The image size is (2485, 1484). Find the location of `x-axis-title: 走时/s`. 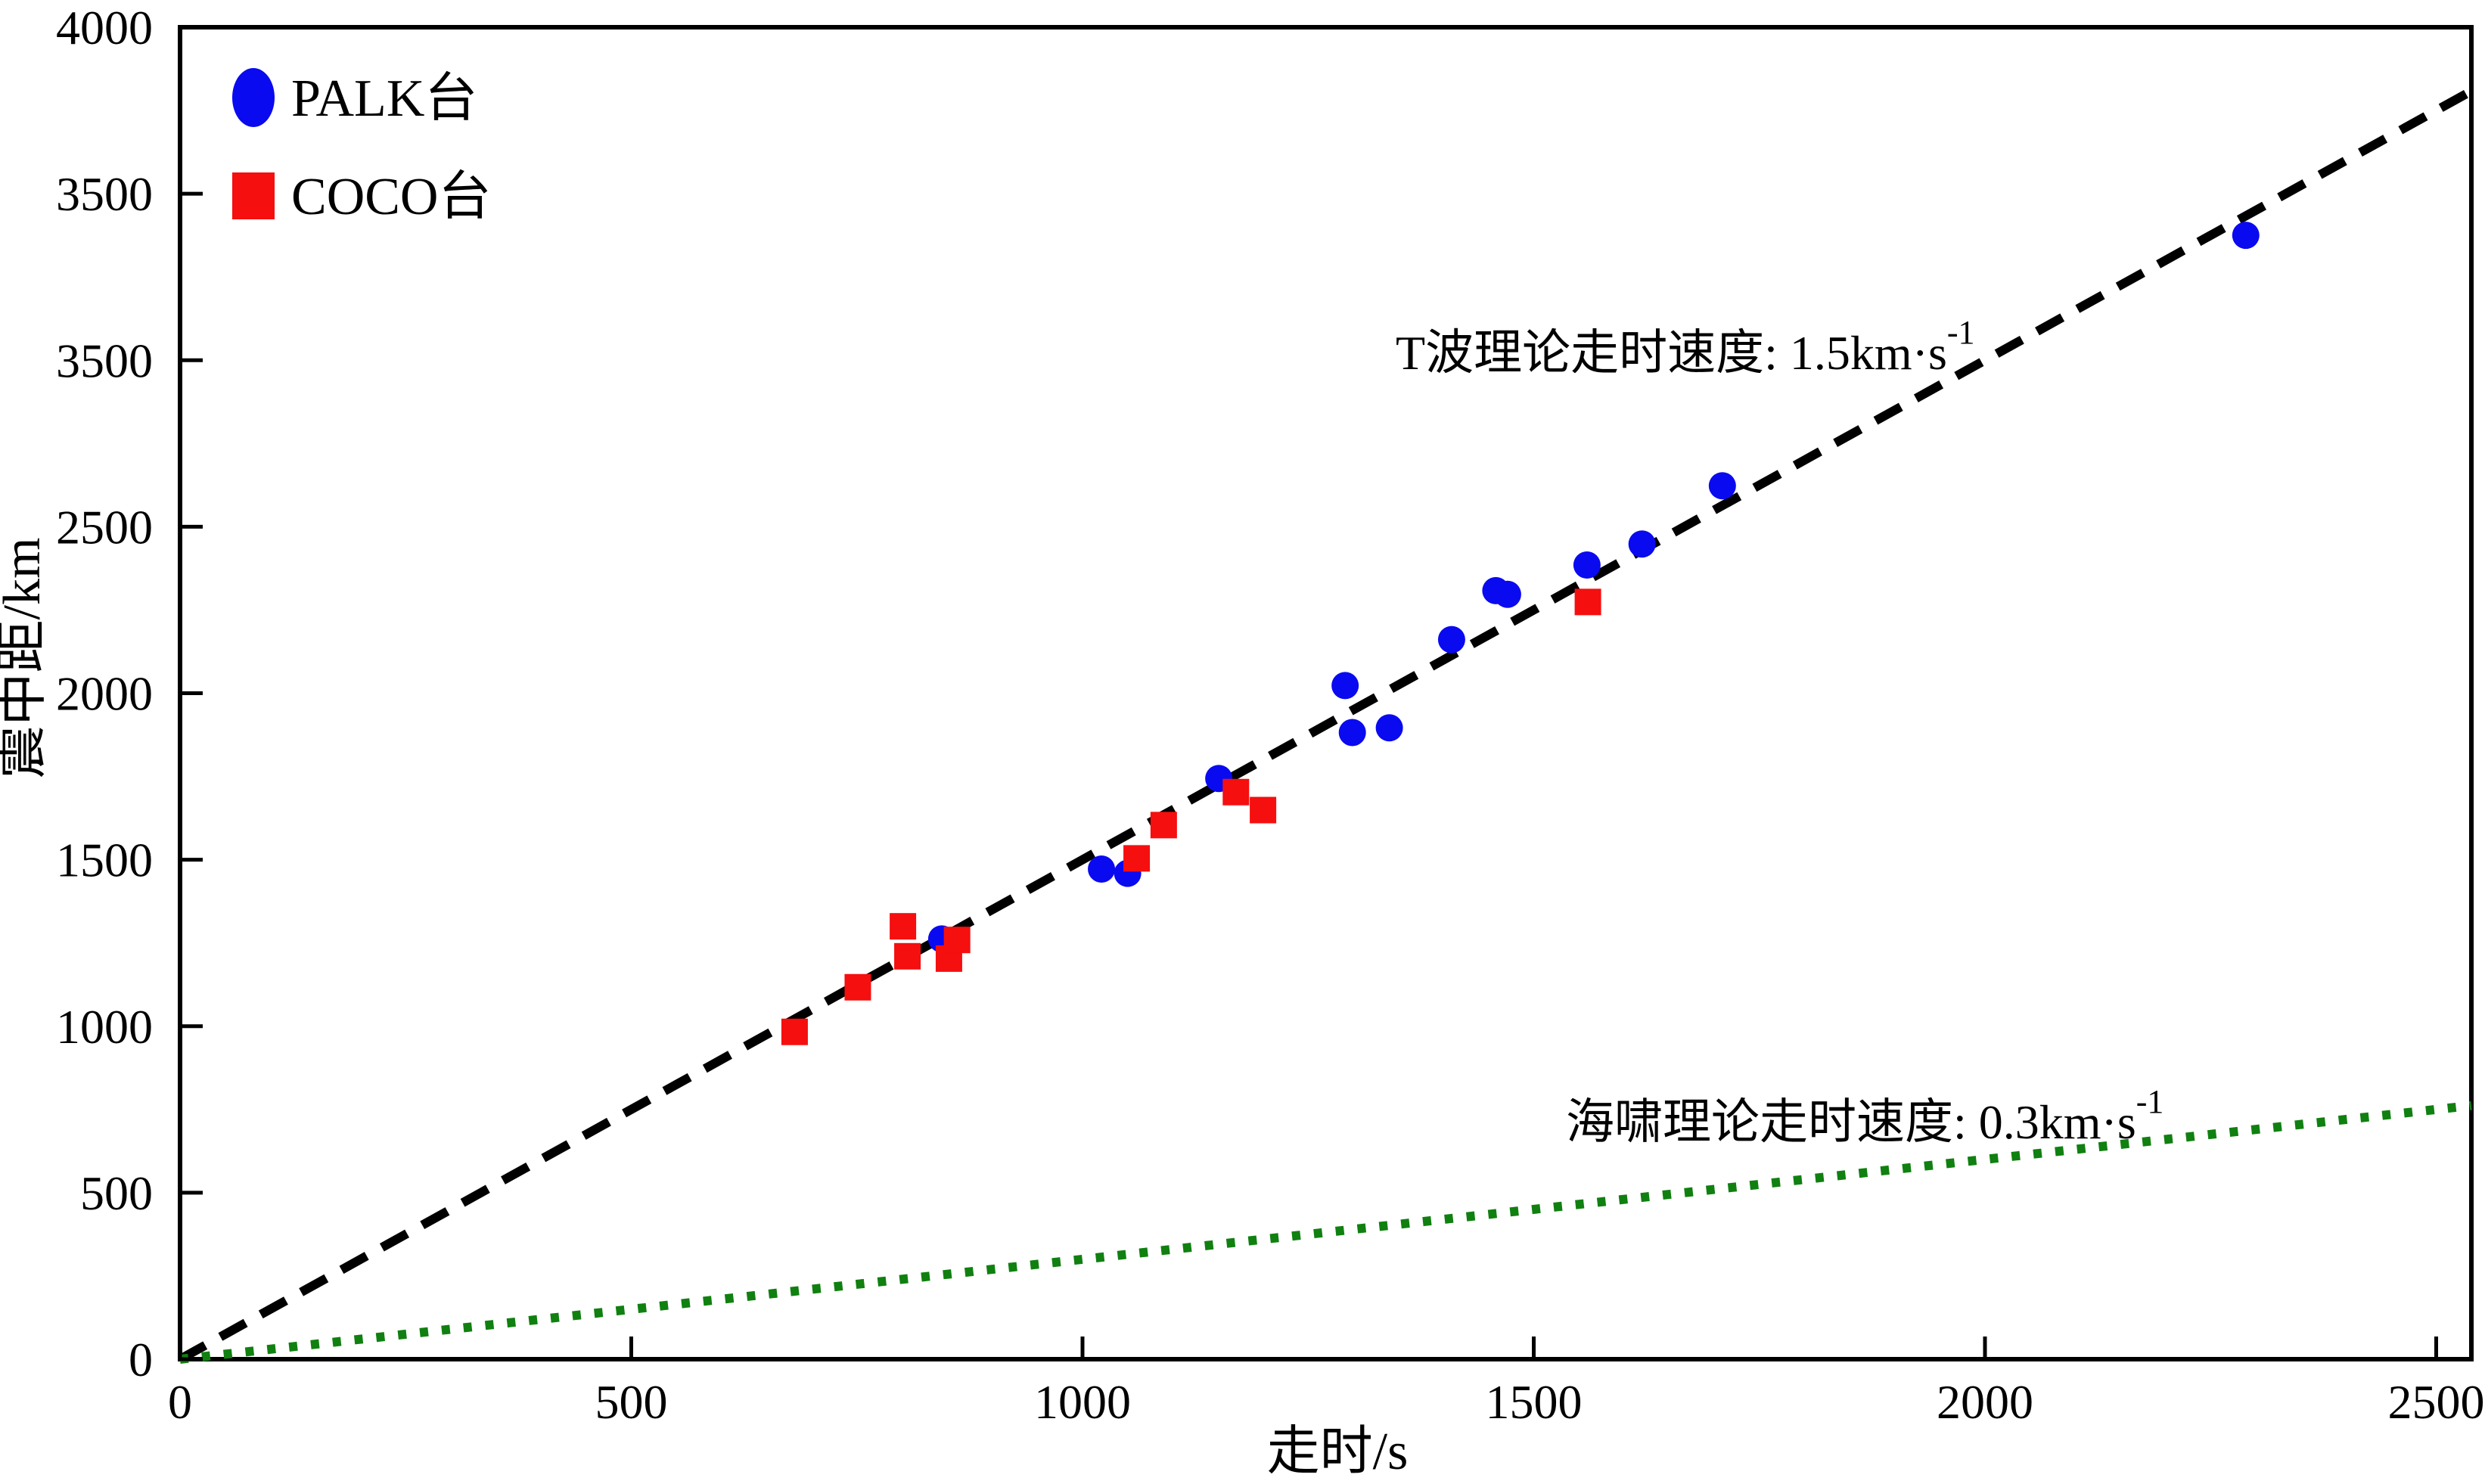

x-axis-title: 走时/s is located at coordinates (1338, 1452).